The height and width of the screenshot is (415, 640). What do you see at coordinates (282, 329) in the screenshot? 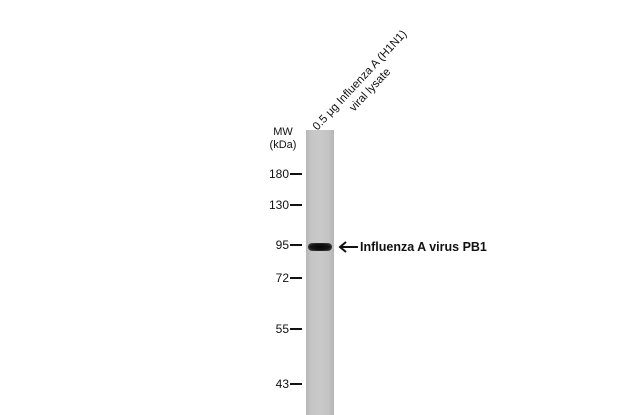
I see `marker-value: 55` at bounding box center [282, 329].